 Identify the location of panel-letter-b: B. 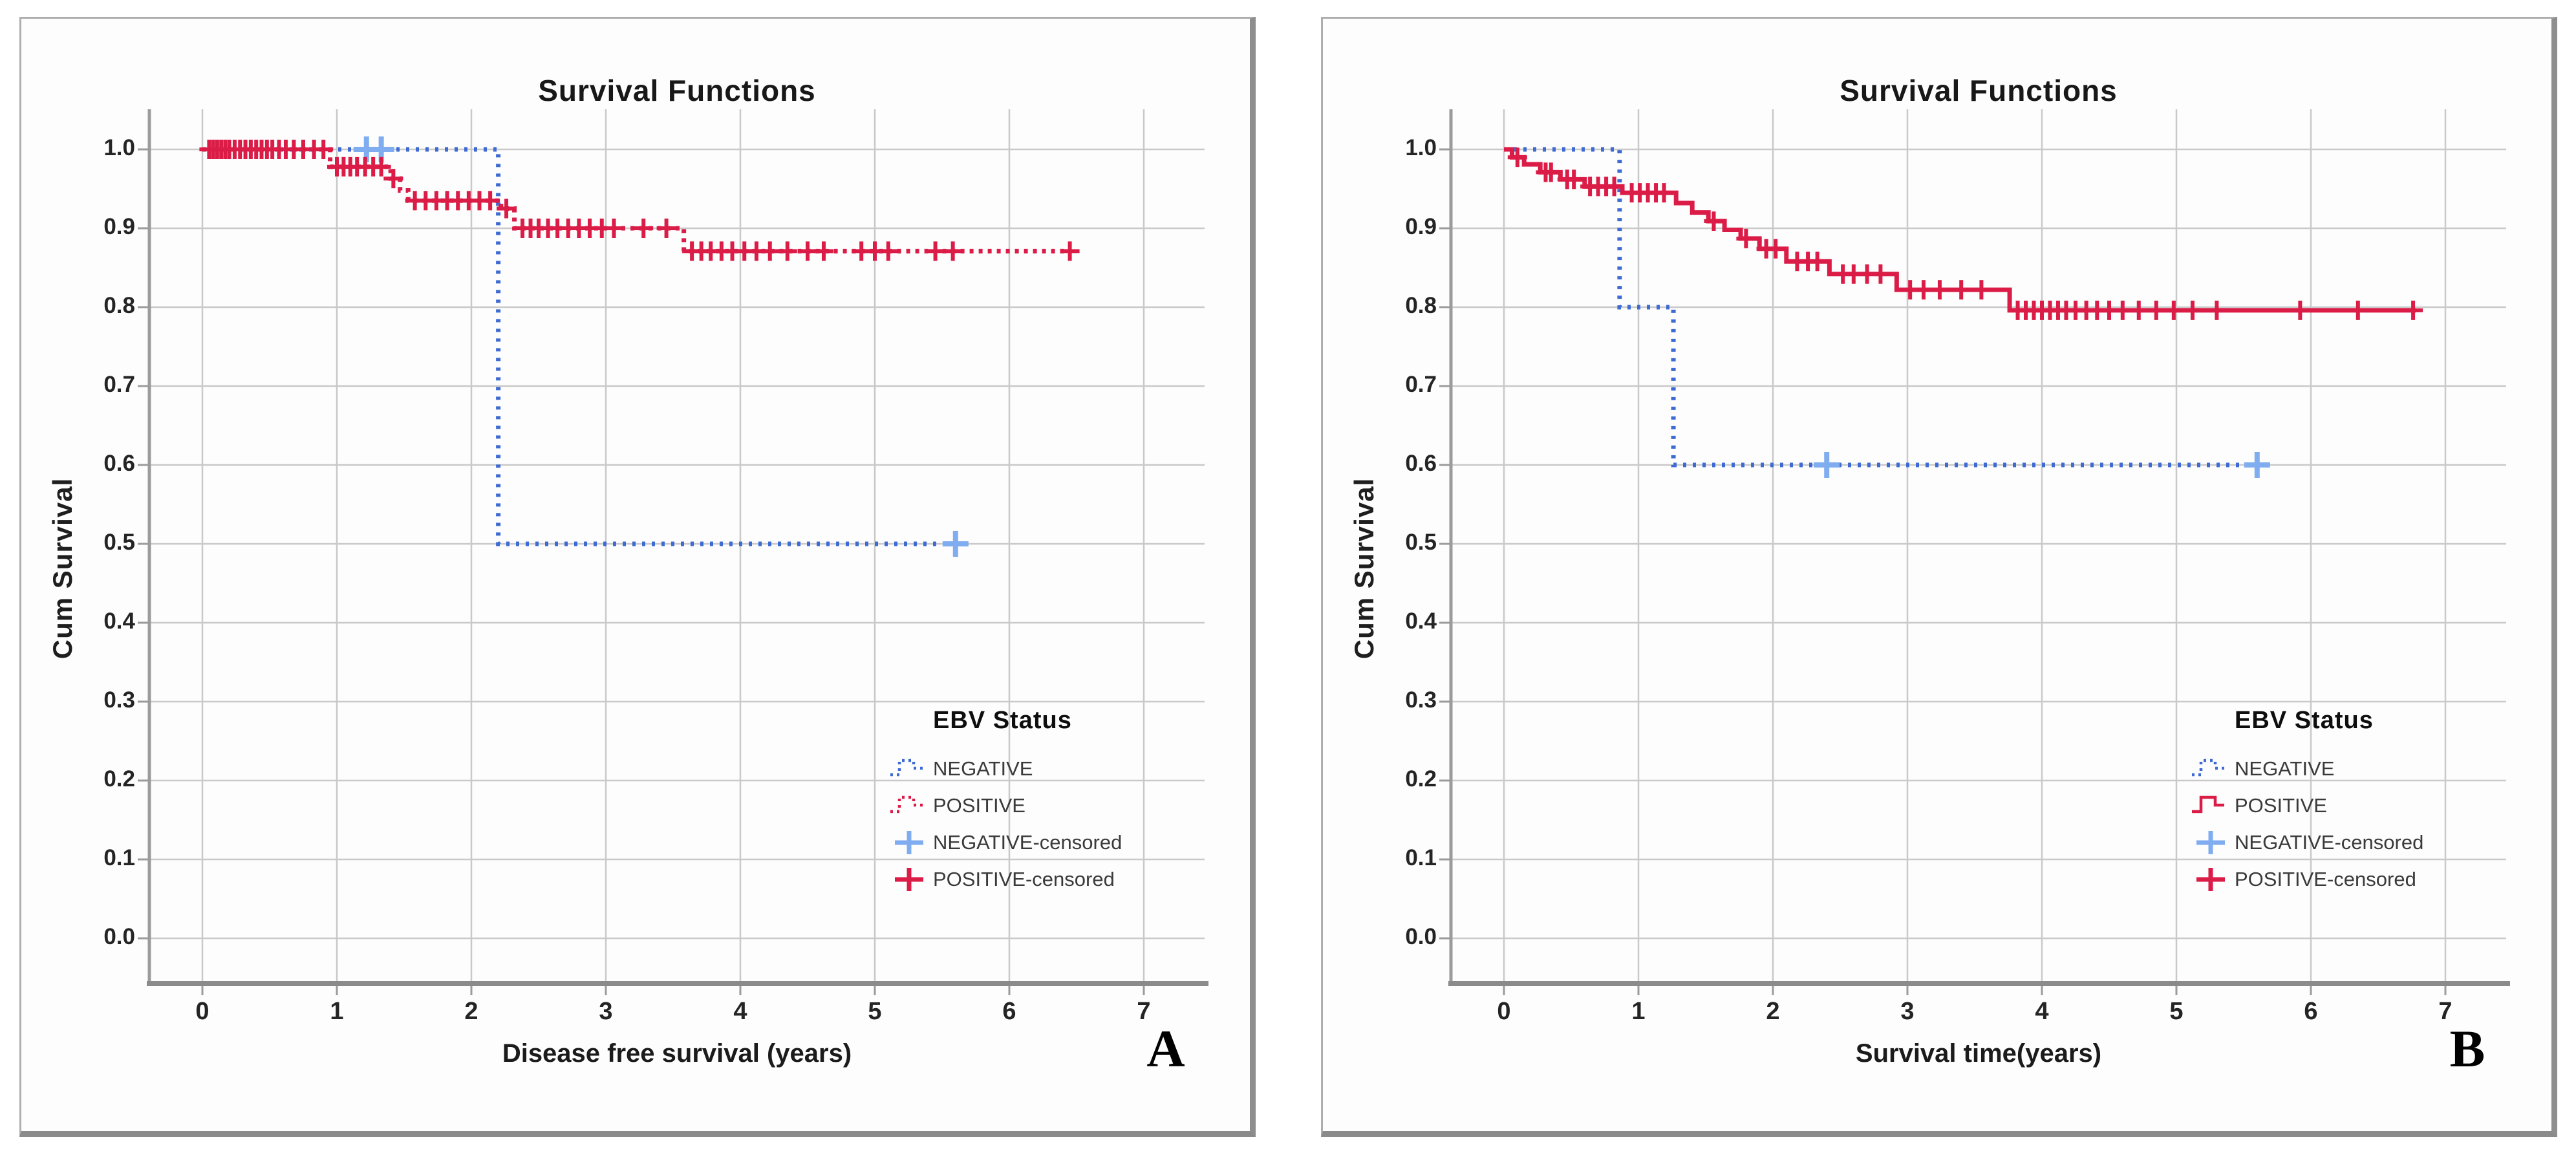
(2467, 1048).